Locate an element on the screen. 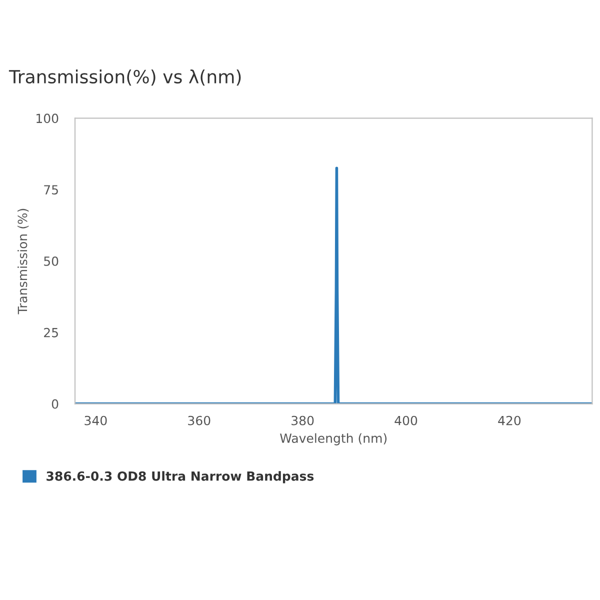 Image resolution: width=600 pixels, height=600 pixels. x-tick-label: 420 is located at coordinates (509, 421).